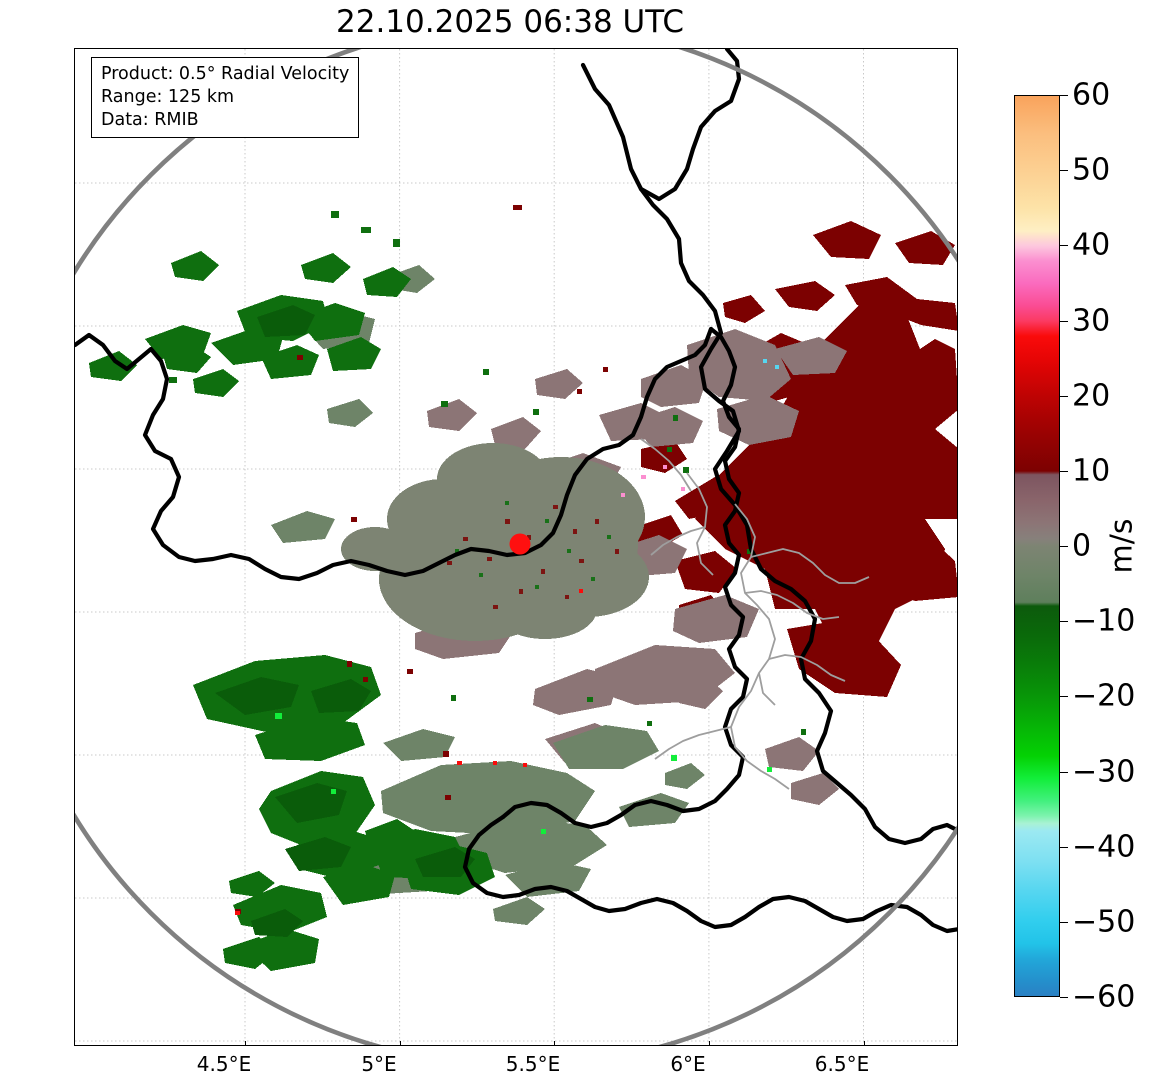  I want to click on info-data: Data: RMIB, so click(150, 119).